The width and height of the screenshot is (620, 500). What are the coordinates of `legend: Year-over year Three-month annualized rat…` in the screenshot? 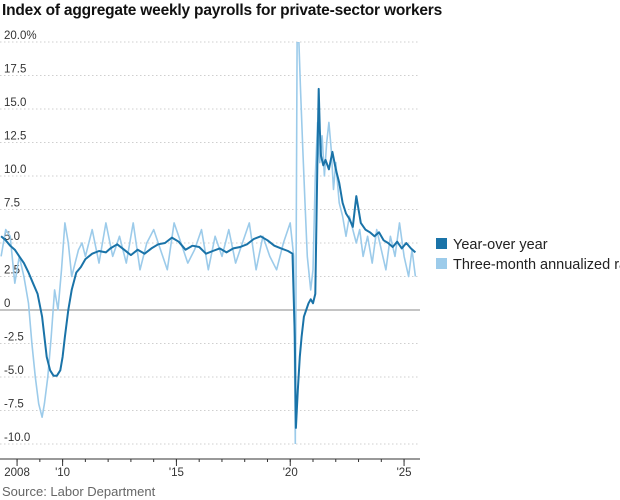 It's located at (528, 255).